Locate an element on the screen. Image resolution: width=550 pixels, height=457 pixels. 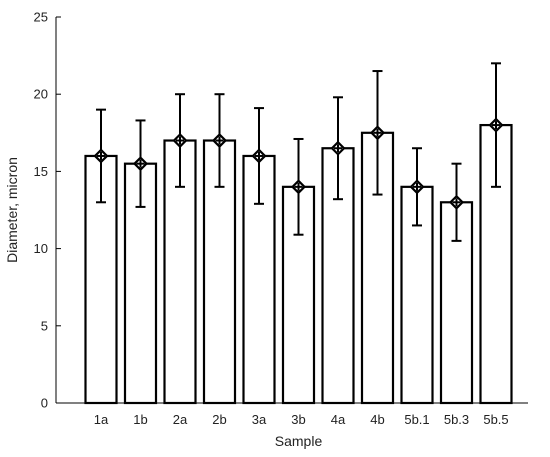
y-tick-label: 25 is located at coordinates (41, 17).